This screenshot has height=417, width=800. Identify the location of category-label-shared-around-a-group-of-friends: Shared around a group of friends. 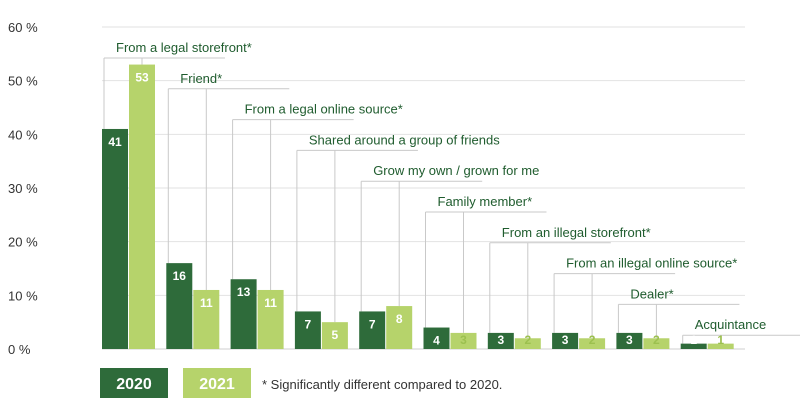
(404, 139).